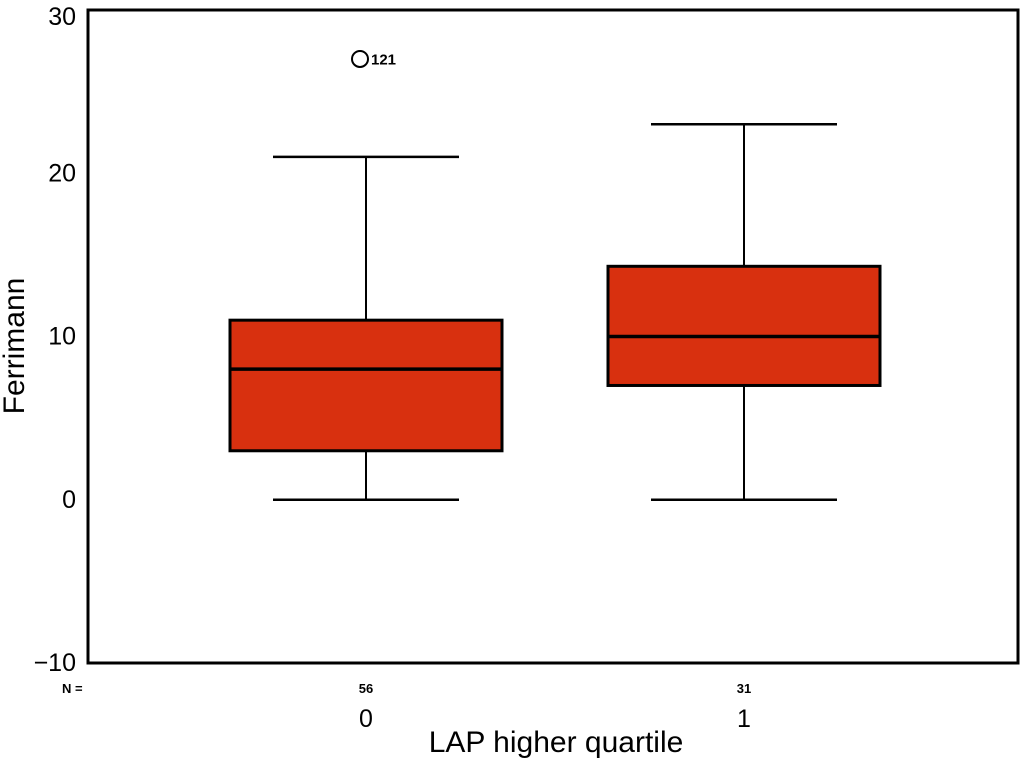 The width and height of the screenshot is (1024, 765). What do you see at coordinates (556, 742) in the screenshot?
I see `x-axis-title: LAP higher quartile` at bounding box center [556, 742].